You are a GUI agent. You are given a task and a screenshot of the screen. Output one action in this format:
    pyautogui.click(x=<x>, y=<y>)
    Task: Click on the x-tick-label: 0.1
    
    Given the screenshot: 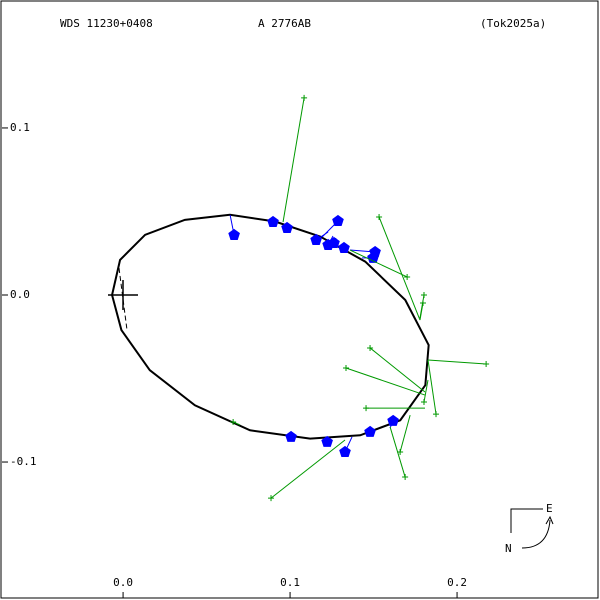 What is the action you would take?
    pyautogui.click(x=290, y=582)
    